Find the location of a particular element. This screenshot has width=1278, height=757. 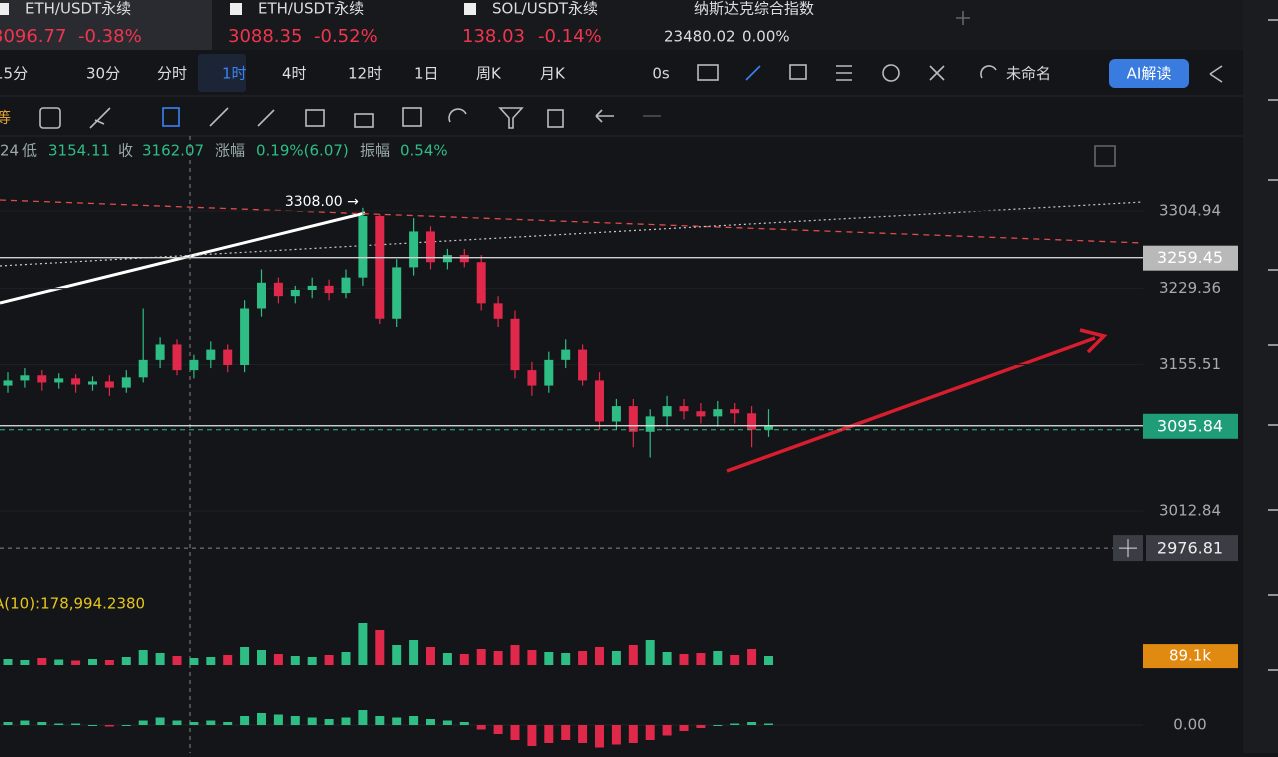

active-tab is located at coordinates (106, 25).